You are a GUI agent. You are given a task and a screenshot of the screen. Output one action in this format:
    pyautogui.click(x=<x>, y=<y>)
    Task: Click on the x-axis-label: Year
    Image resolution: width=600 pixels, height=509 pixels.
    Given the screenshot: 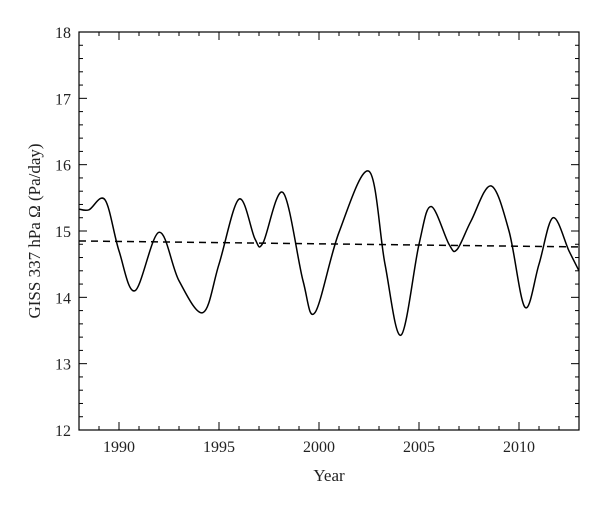 What is the action you would take?
    pyautogui.click(x=329, y=475)
    